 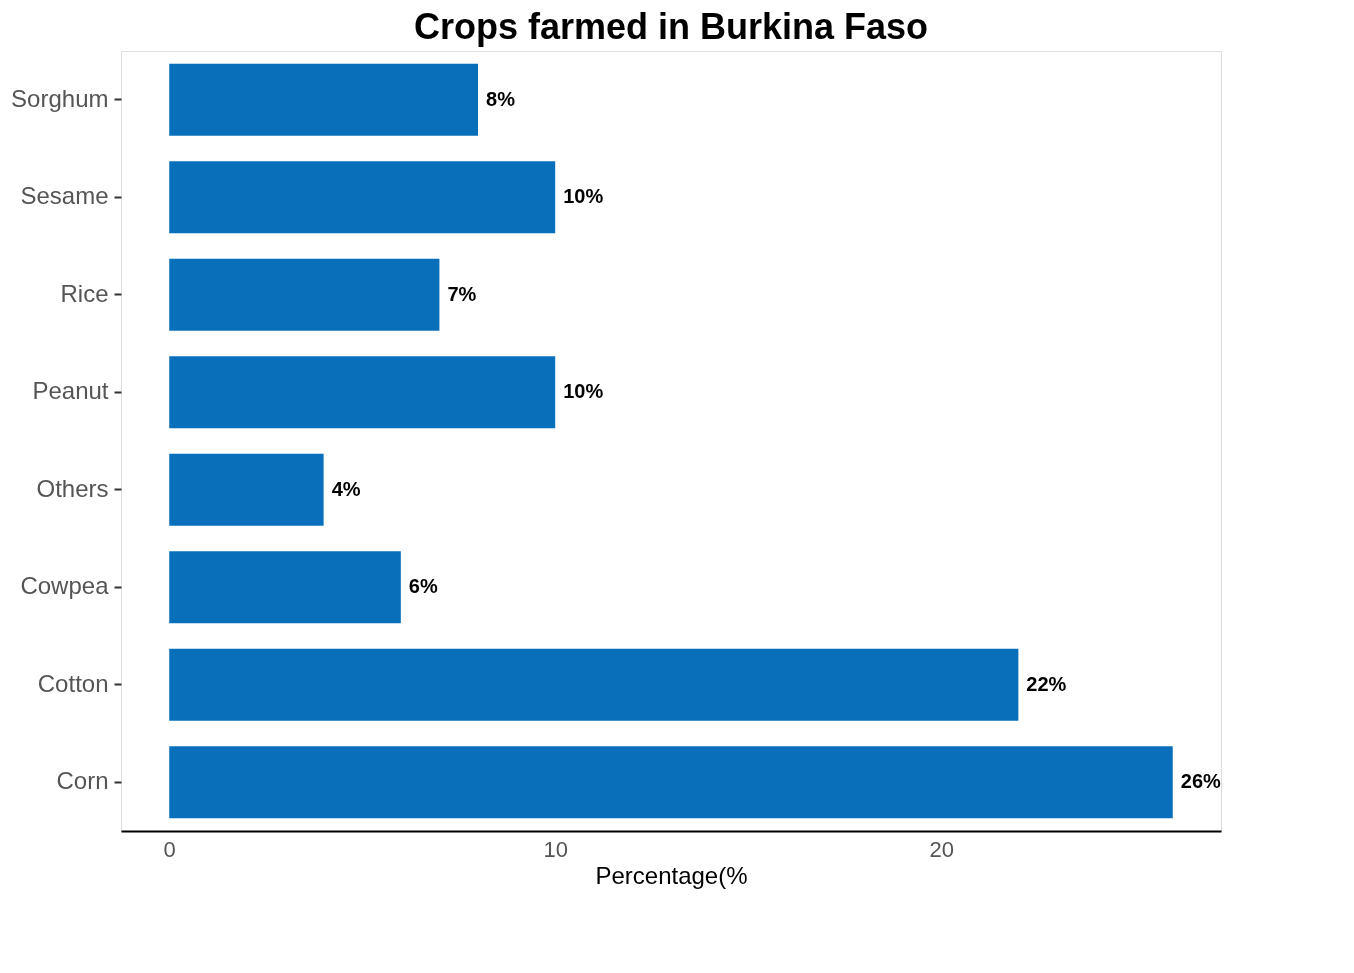 I want to click on x-tick-label: 20, so click(x=941, y=849).